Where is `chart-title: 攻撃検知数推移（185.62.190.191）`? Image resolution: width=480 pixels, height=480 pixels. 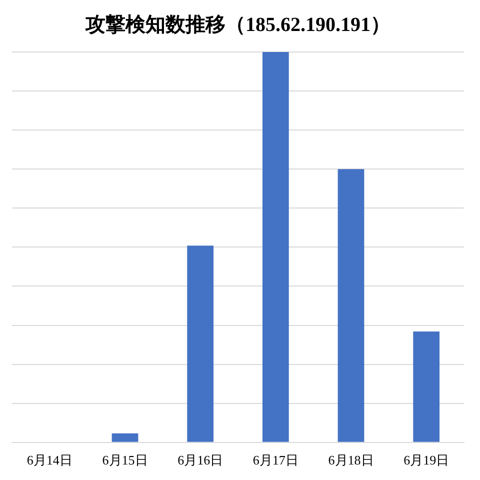
chart-title: 攻撃検知数推移（185.62.190.191） is located at coordinates (237, 25).